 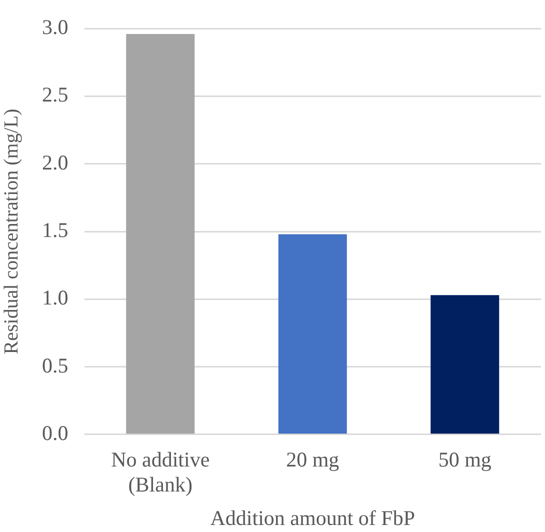 What do you see at coordinates (313, 518) in the screenshot?
I see `x-axis-title: Addition amount of FbP` at bounding box center [313, 518].